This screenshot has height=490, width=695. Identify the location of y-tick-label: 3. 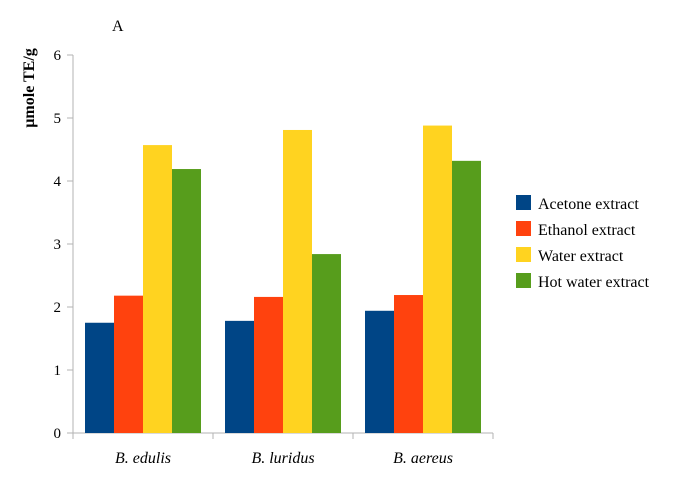
(58, 245).